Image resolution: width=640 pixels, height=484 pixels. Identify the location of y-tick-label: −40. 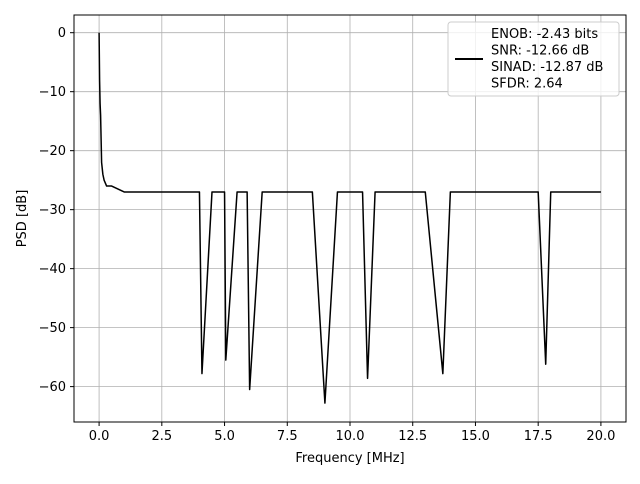
(52, 269).